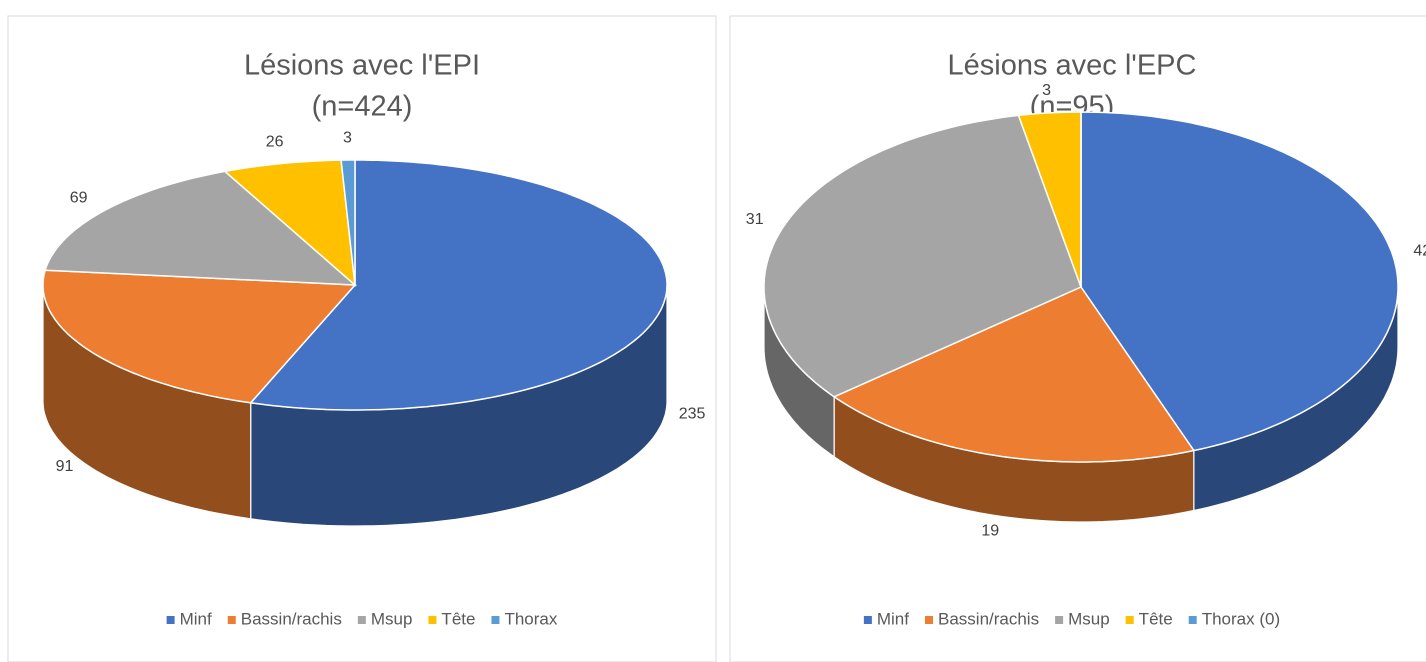 This screenshot has height=662, width=1426. Describe the element at coordinates (1072, 66) in the screenshot. I see `chart-title: Lésions avec l'EPC` at that location.